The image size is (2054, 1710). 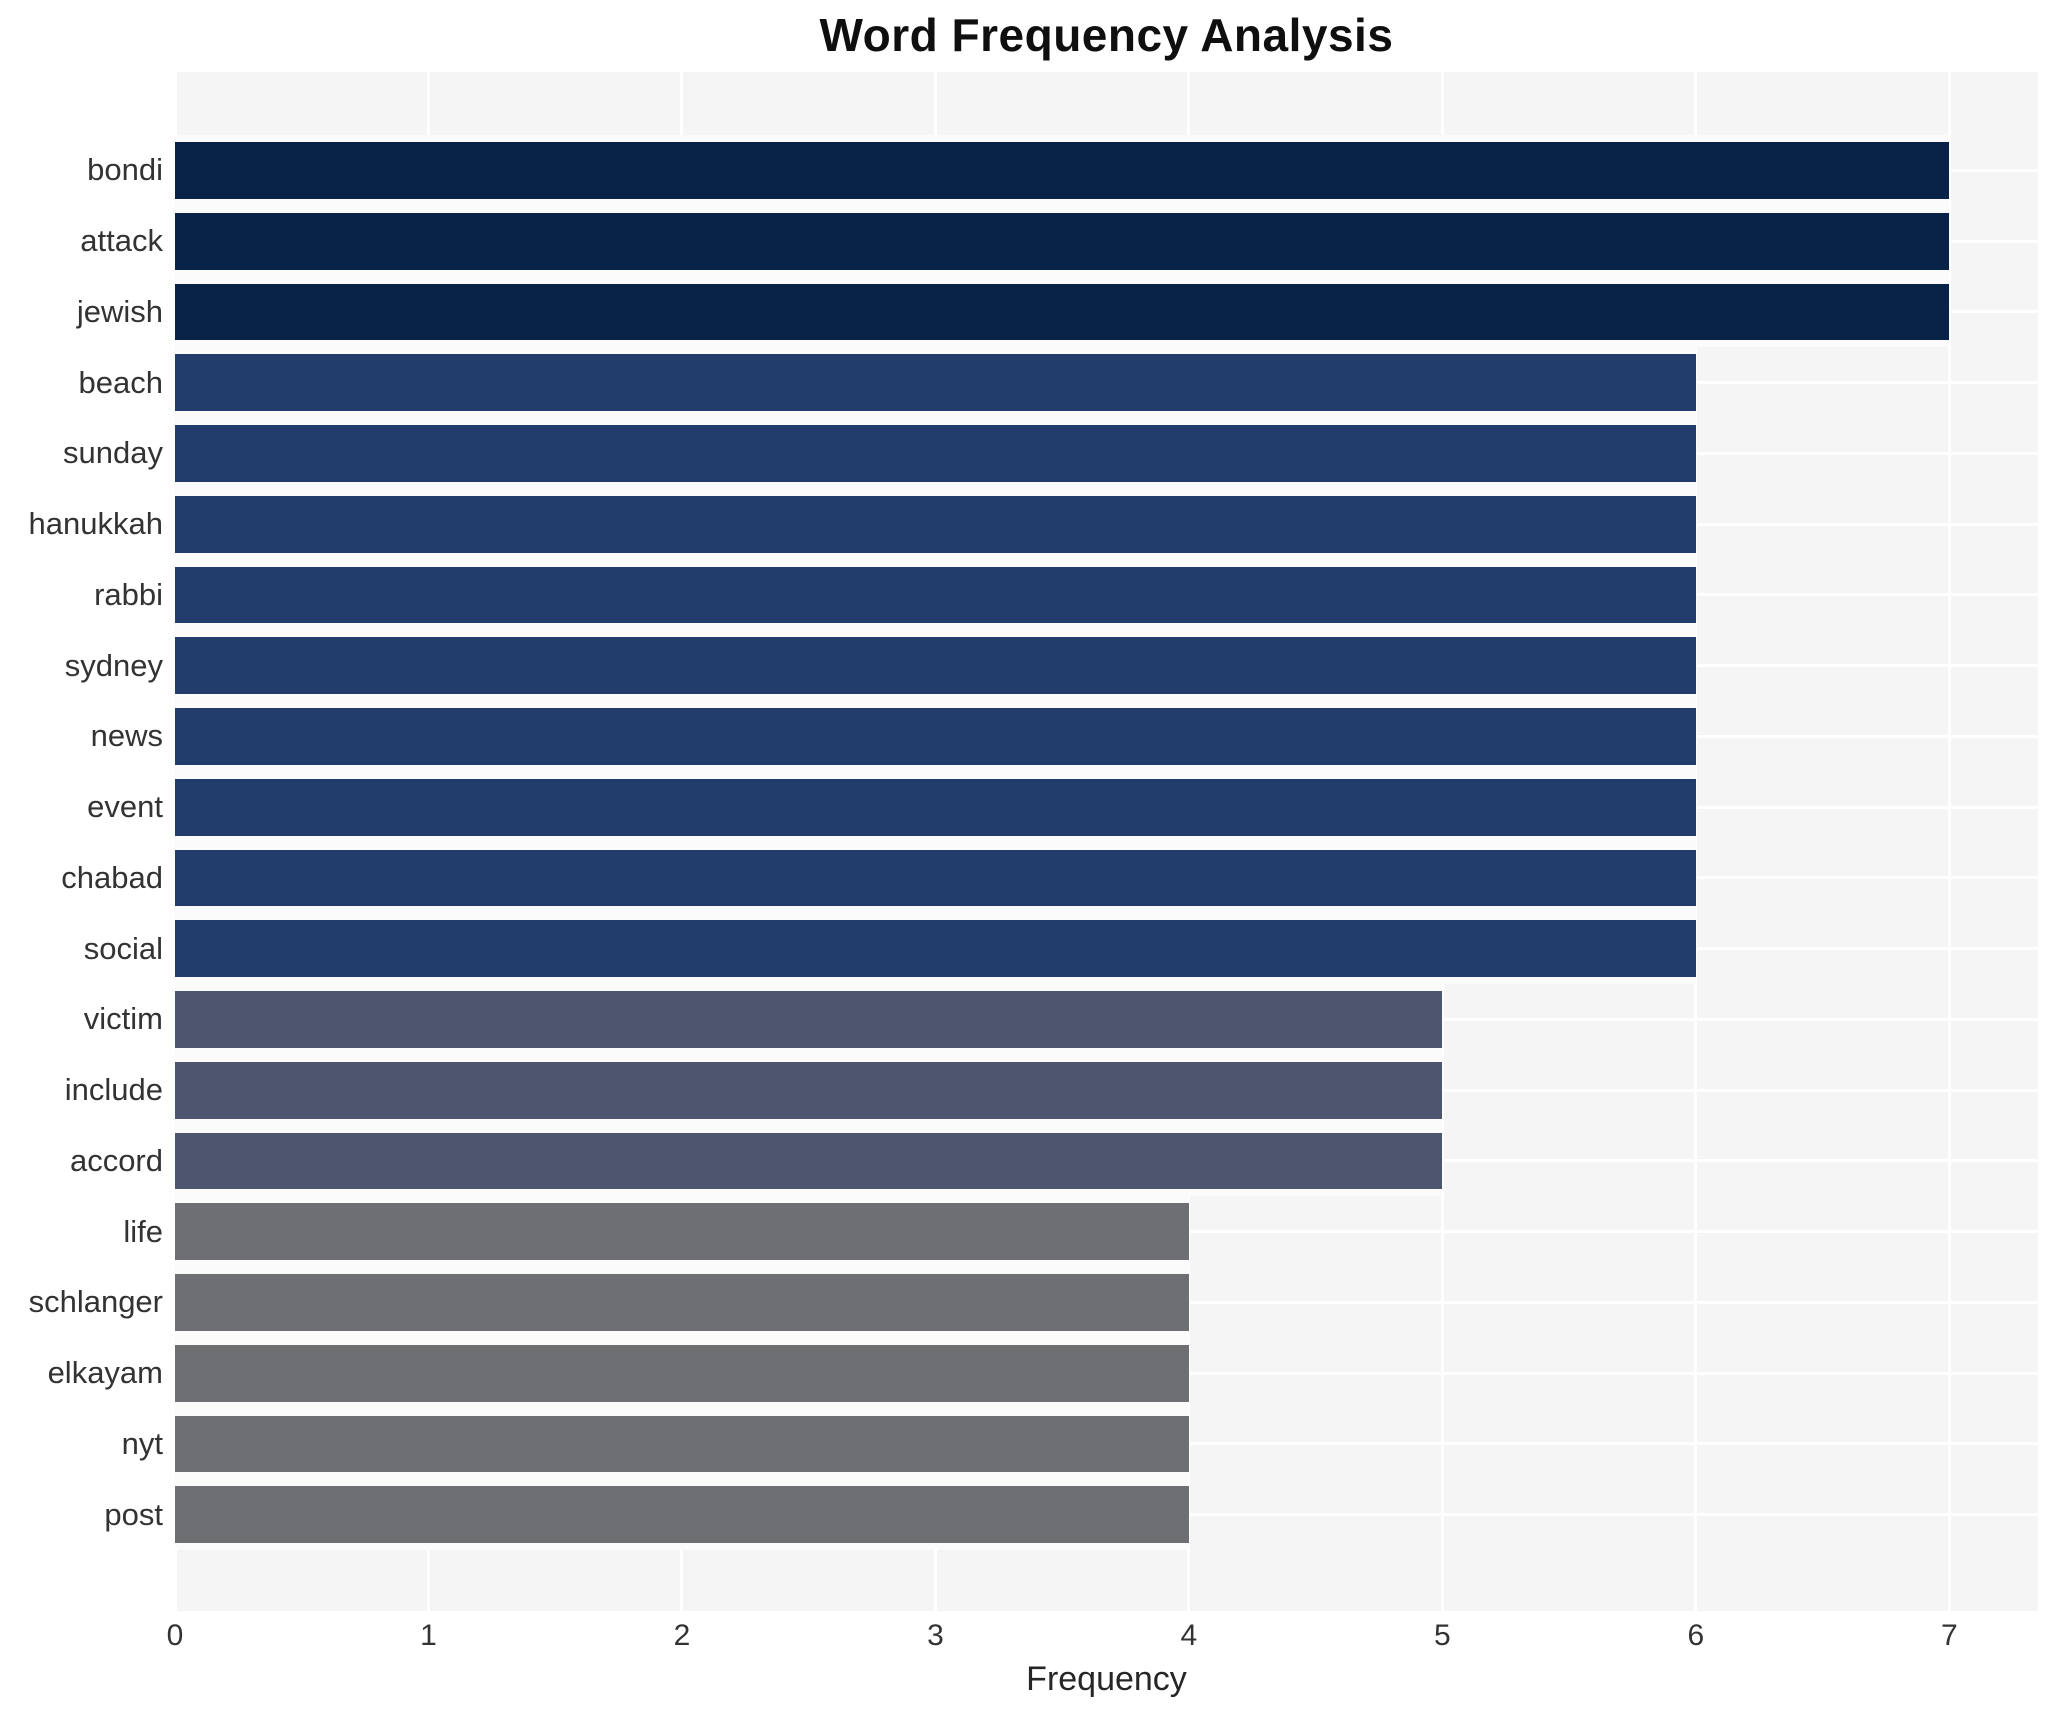 I want to click on x-axis-label: Frequency, so click(x=1106, y=1679).